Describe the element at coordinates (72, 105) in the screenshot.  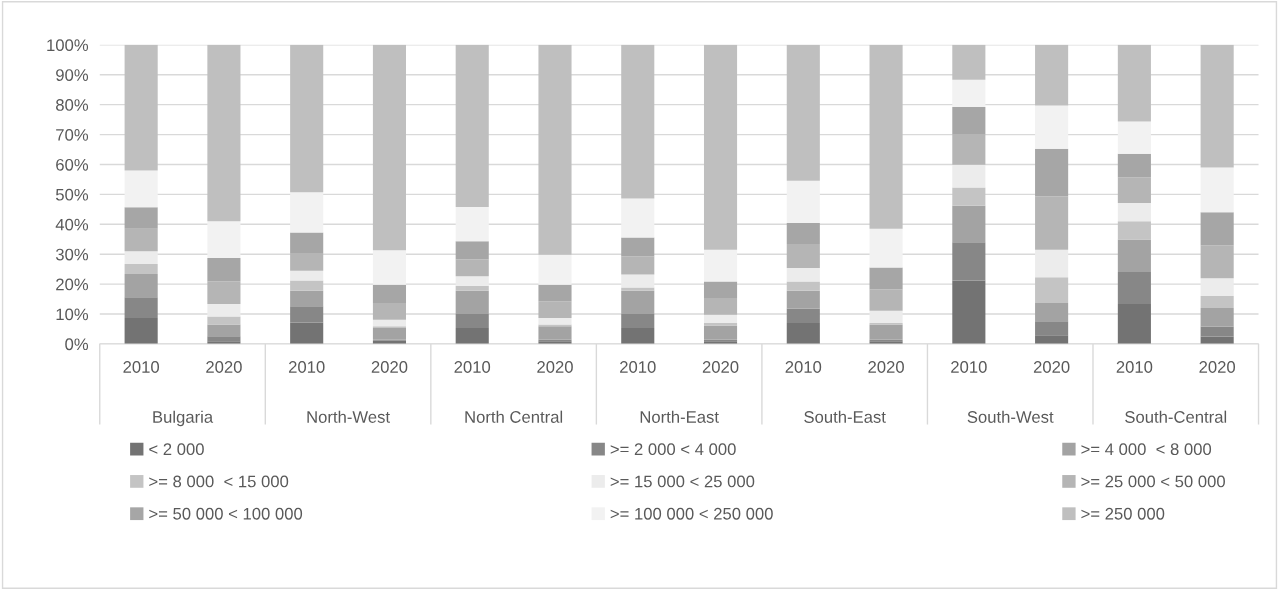
I see `y-tick-label: 80%` at that location.